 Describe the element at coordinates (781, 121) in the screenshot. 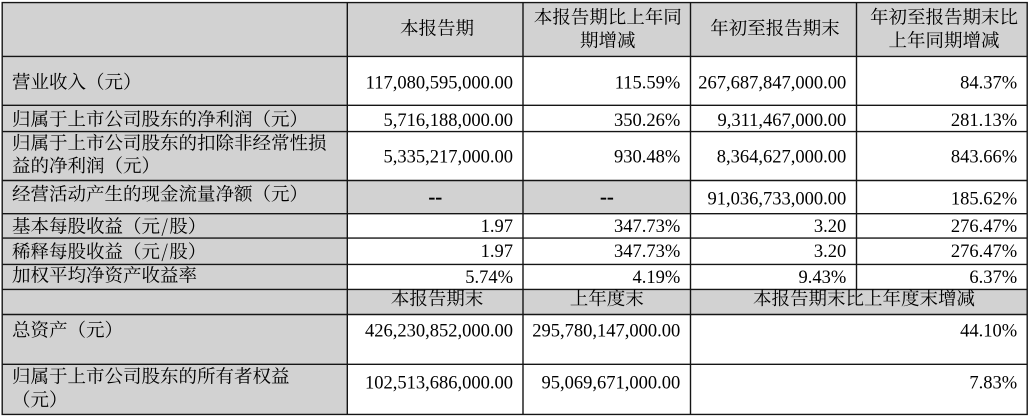

I see `svg-text: 9,311,467,000.00` at that location.